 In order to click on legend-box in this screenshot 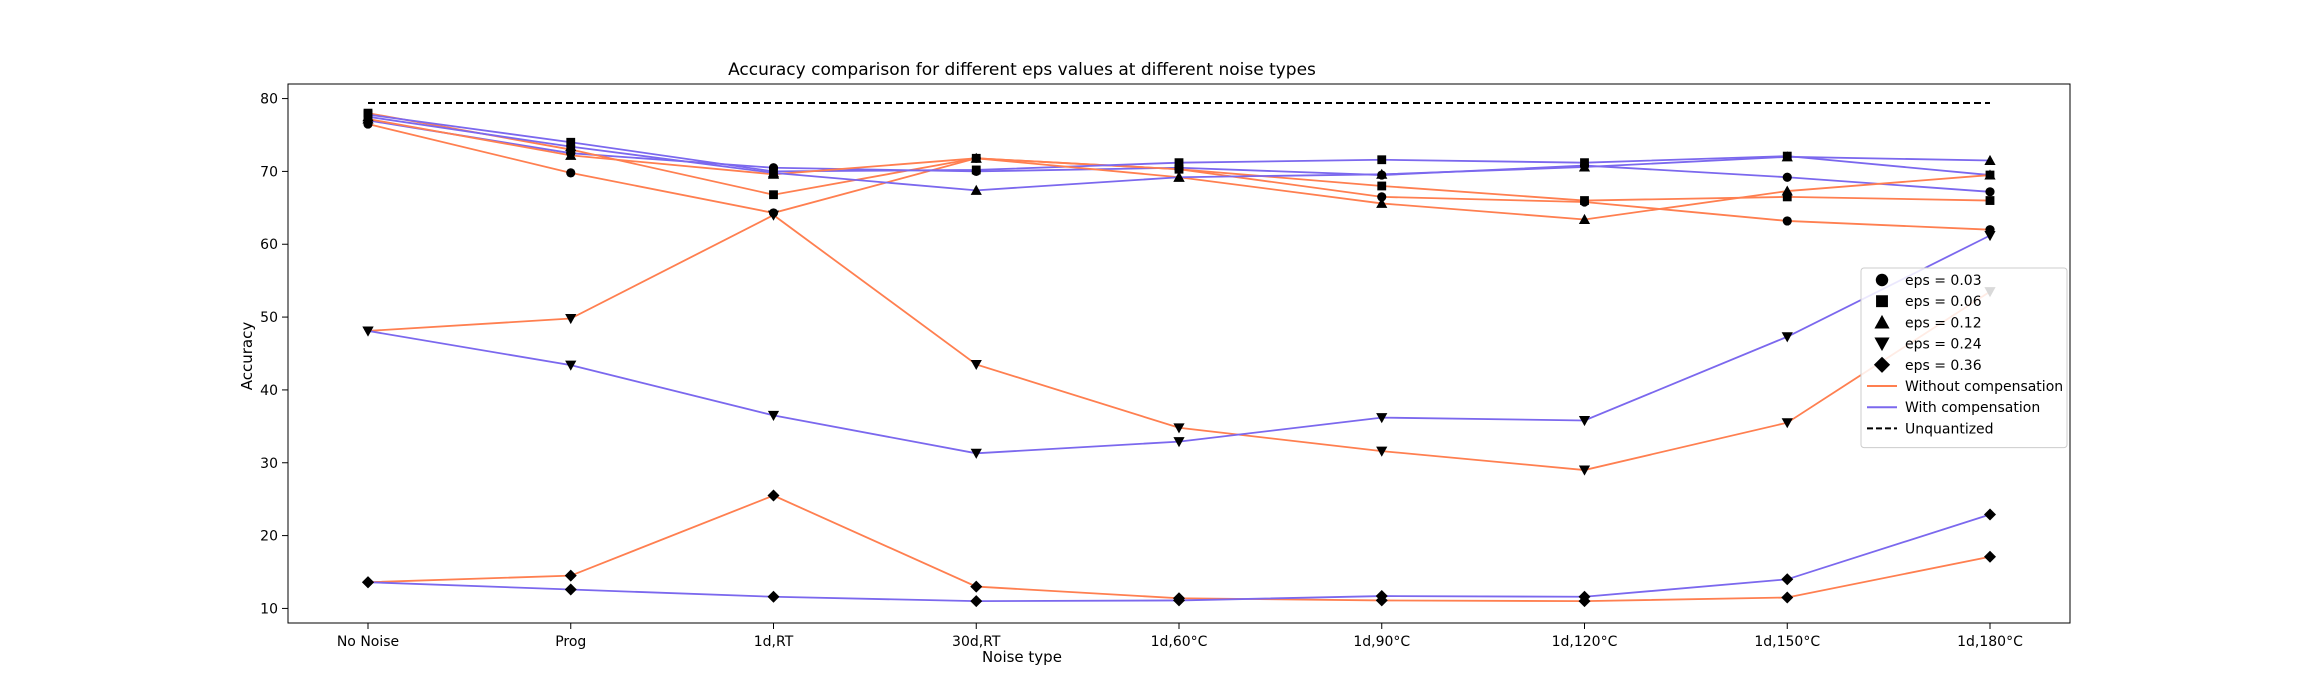, I will do `click(1964, 358)`.